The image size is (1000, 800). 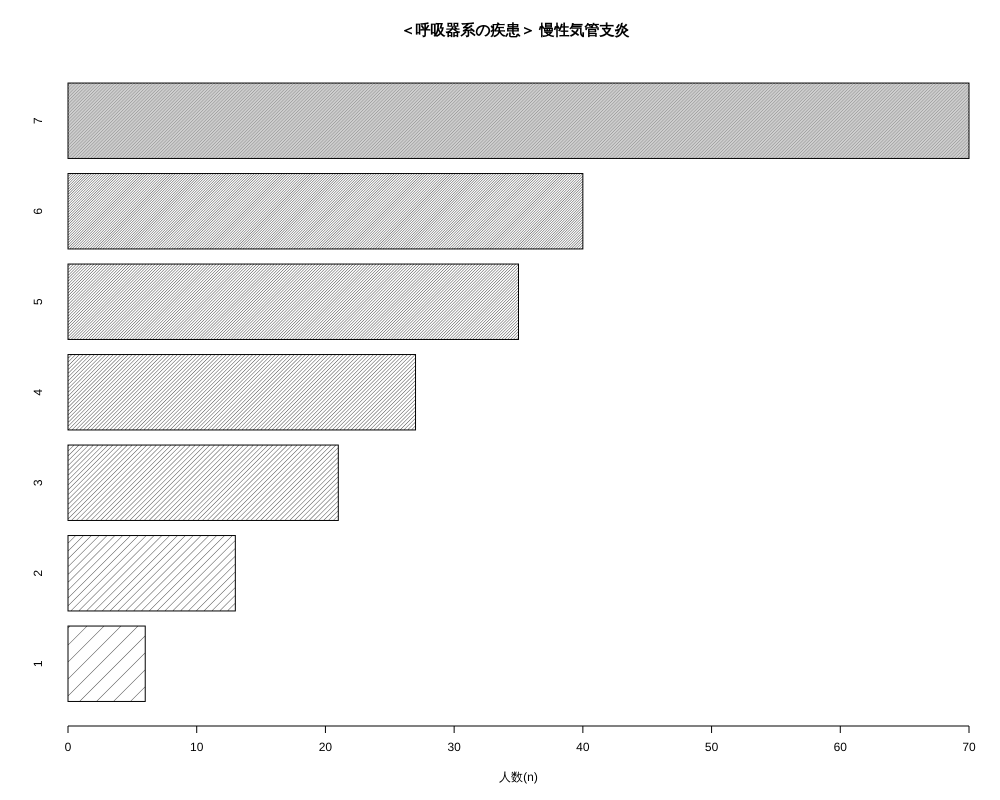 I want to click on y-tick-label: 4, so click(x=38, y=392).